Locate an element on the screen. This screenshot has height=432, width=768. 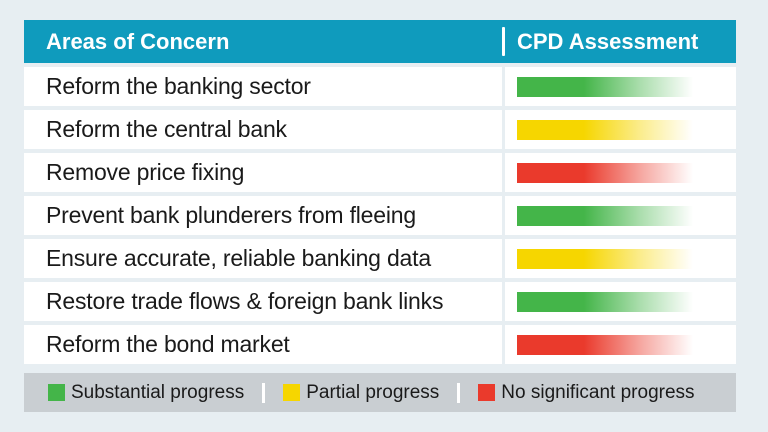
table-row: Reform the banking sector is located at coordinates (380, 86).